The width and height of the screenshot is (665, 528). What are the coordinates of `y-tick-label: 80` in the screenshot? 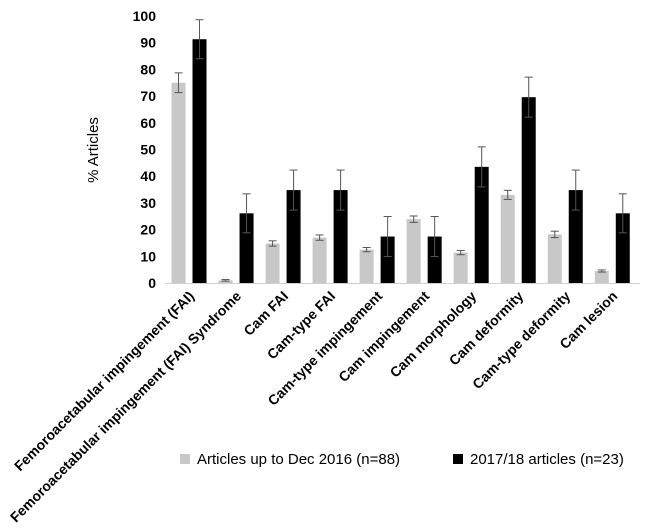 It's located at (148, 69).